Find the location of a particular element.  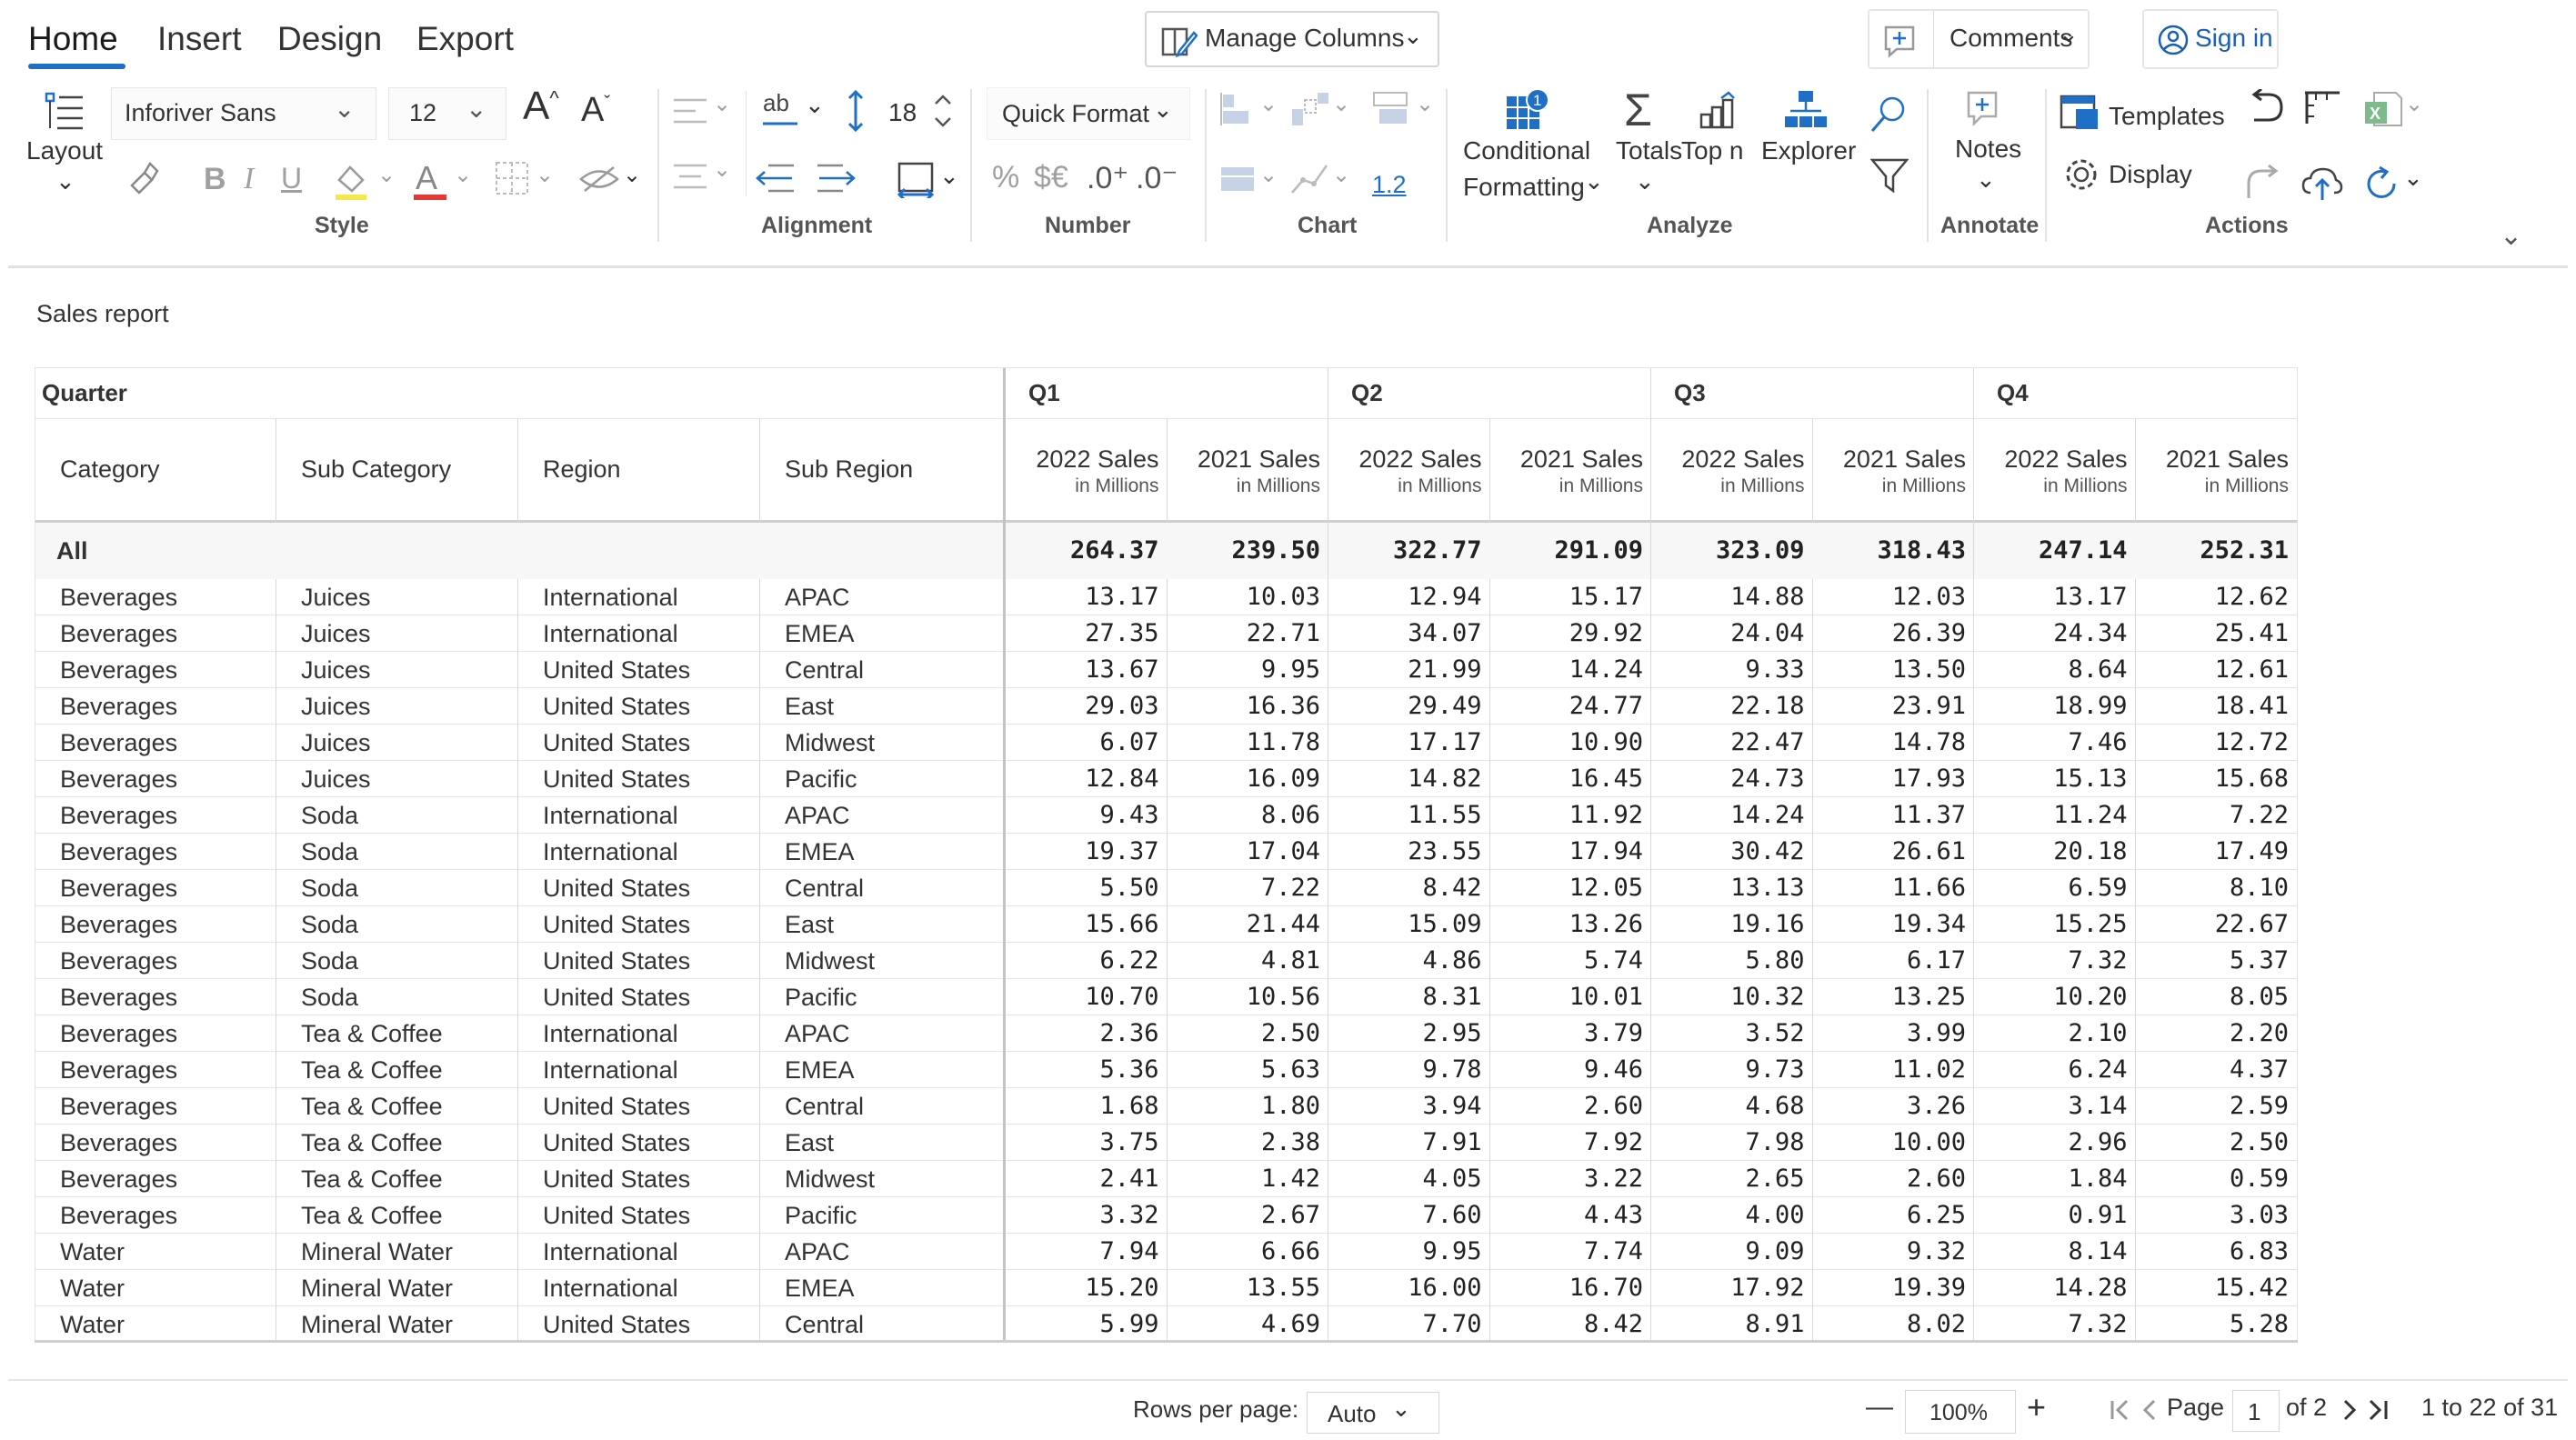

table-cell-value: 18.41 is located at coordinates (2251, 706).